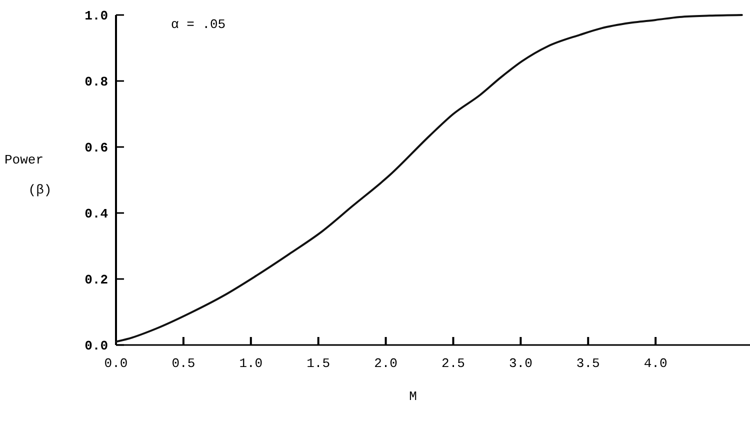 The height and width of the screenshot is (448, 750). What do you see at coordinates (386, 363) in the screenshot?
I see `x-tick-label: 2.0` at bounding box center [386, 363].